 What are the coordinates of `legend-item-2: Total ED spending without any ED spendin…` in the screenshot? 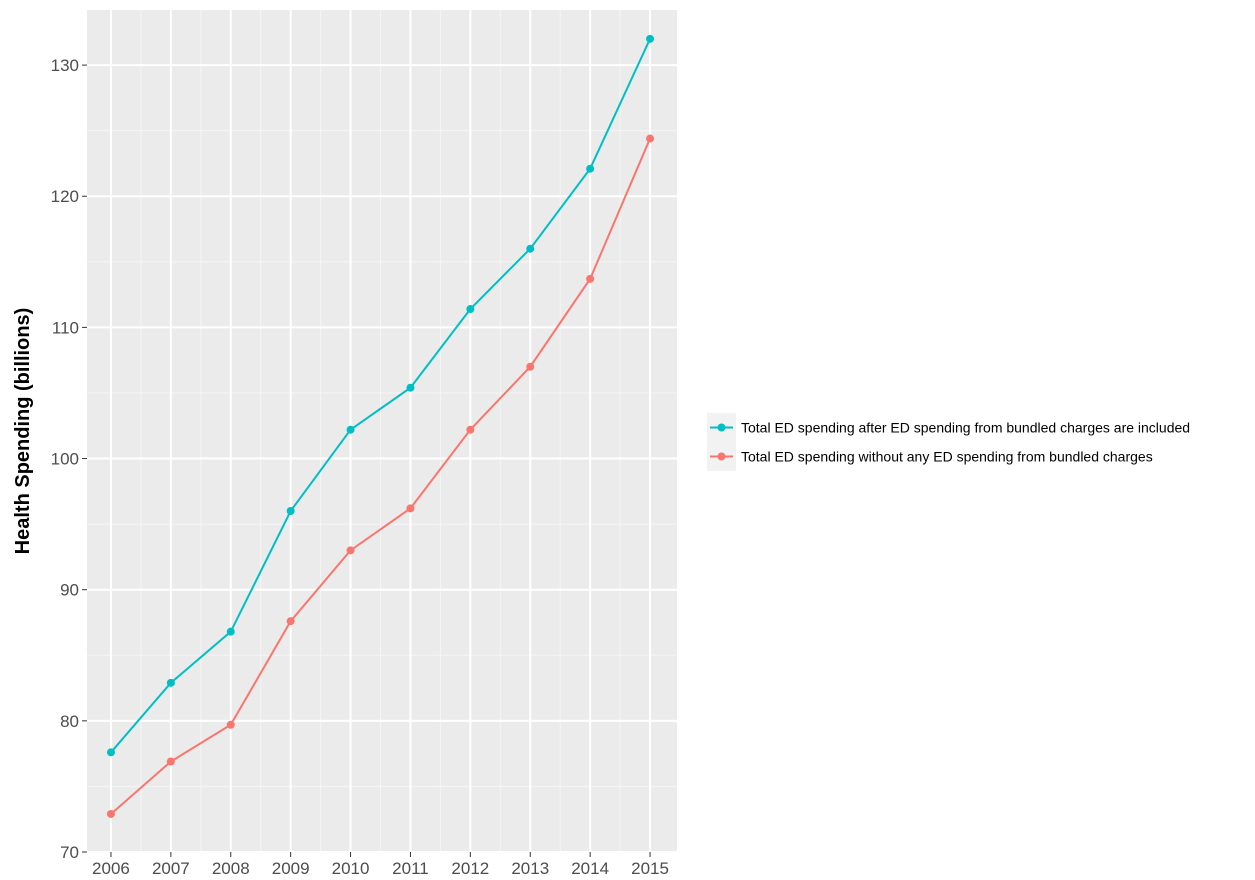 It's located at (930, 456).